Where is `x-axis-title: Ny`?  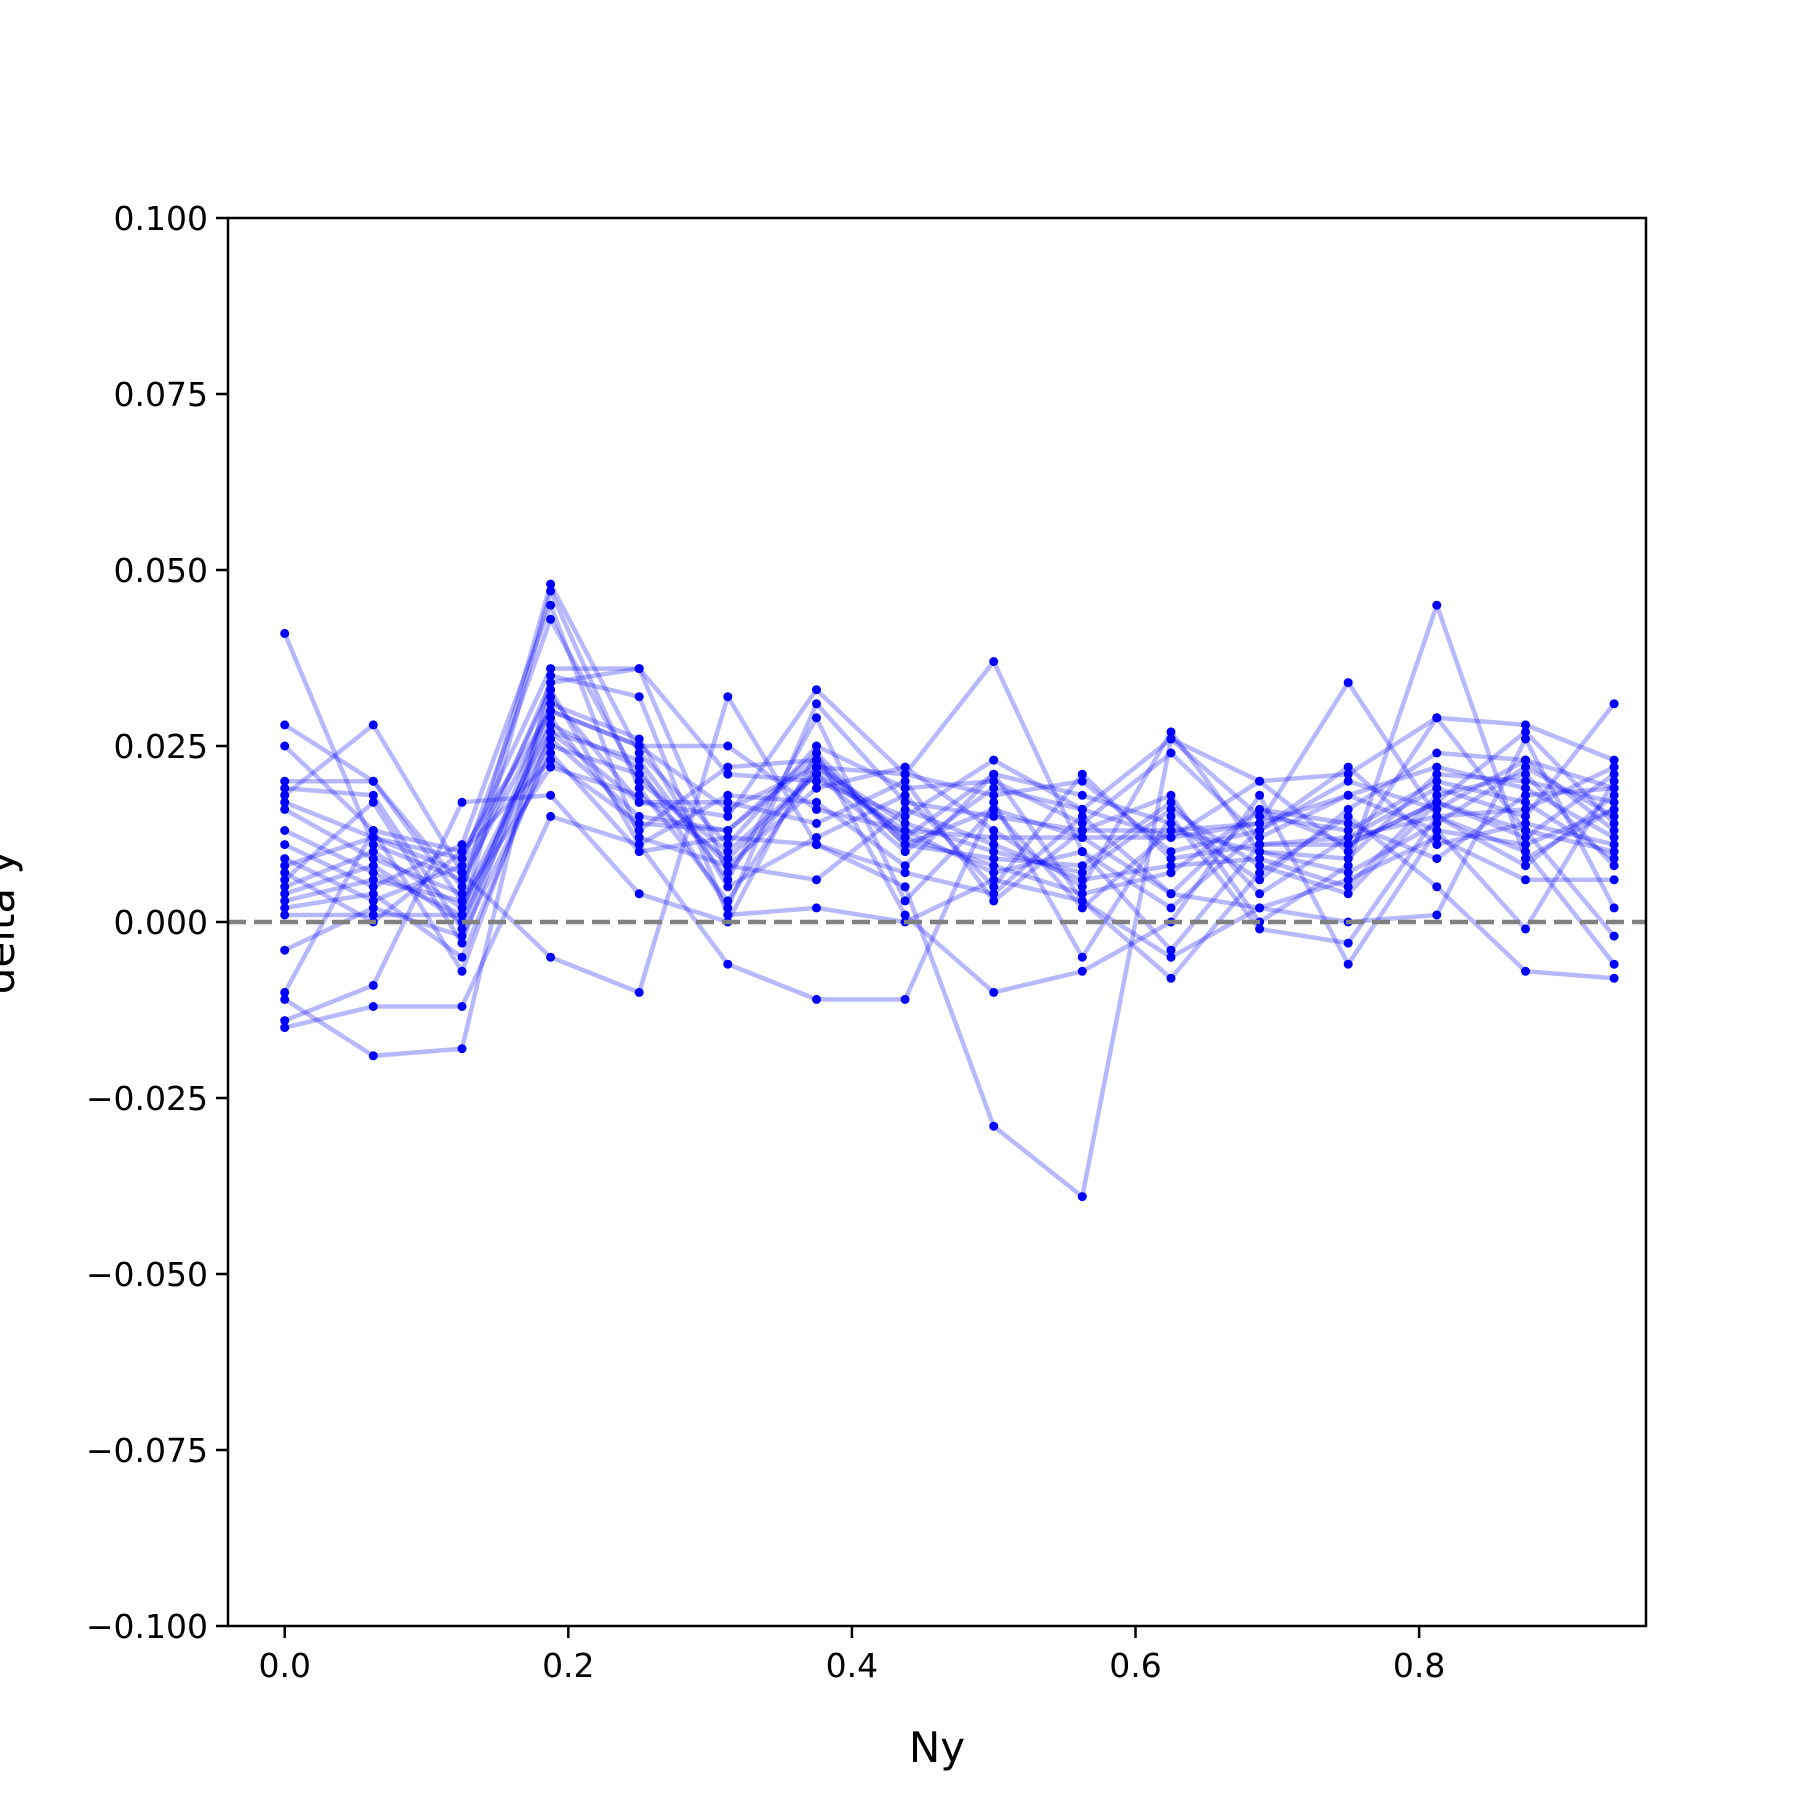
x-axis-title: Ny is located at coordinates (937, 1747).